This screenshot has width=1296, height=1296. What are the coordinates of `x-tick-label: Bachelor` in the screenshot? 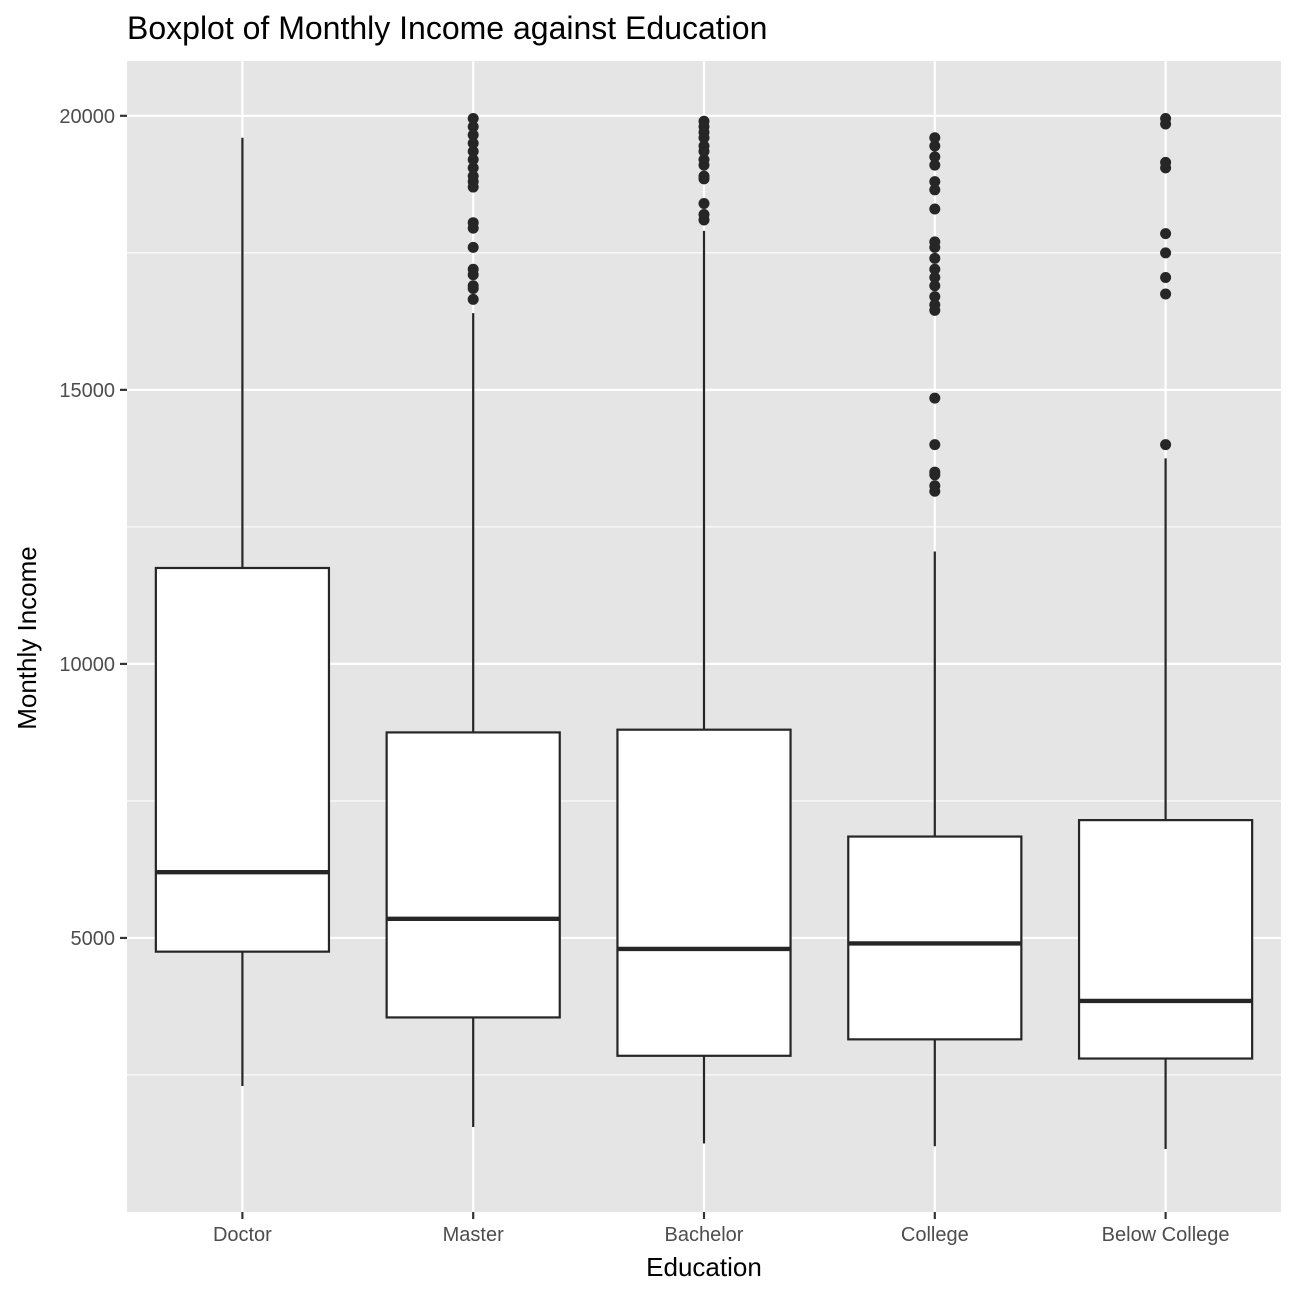 It's located at (704, 1235).